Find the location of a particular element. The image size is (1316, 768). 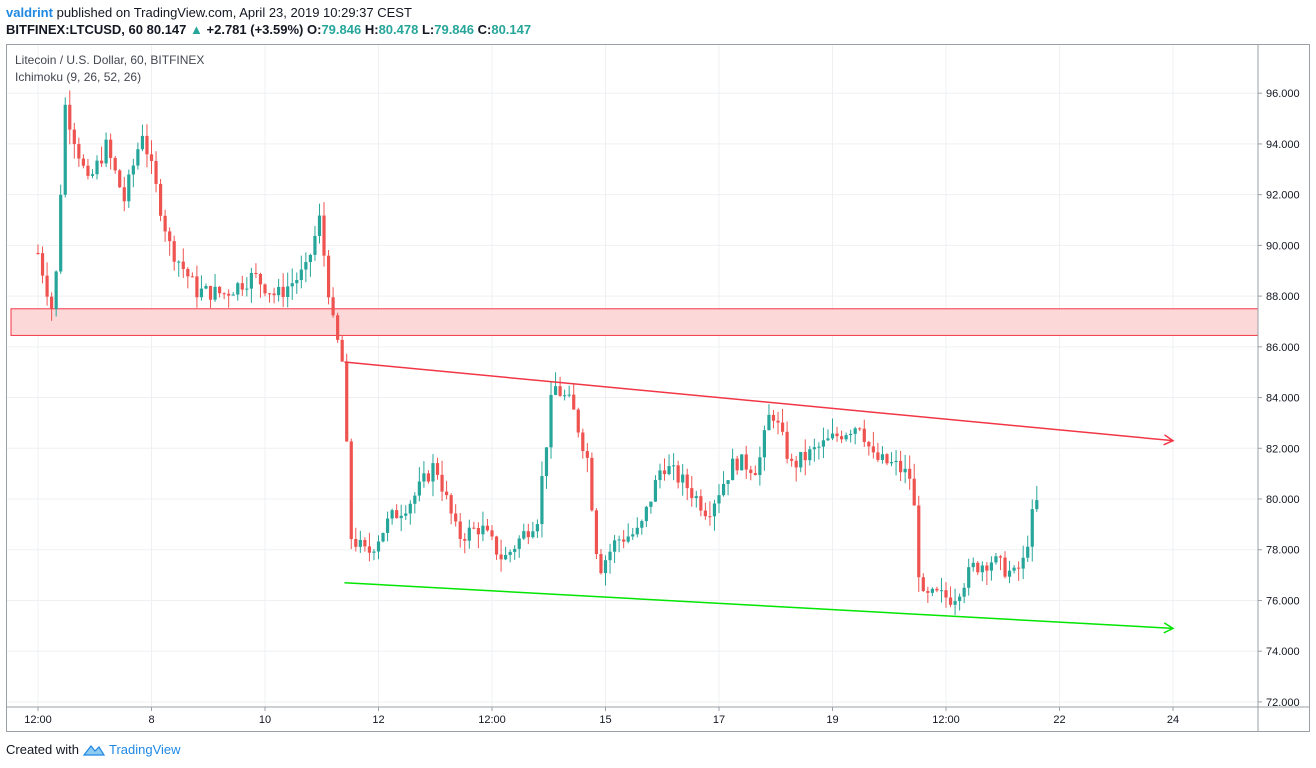

created-with-text: Created with is located at coordinates (42, 749).